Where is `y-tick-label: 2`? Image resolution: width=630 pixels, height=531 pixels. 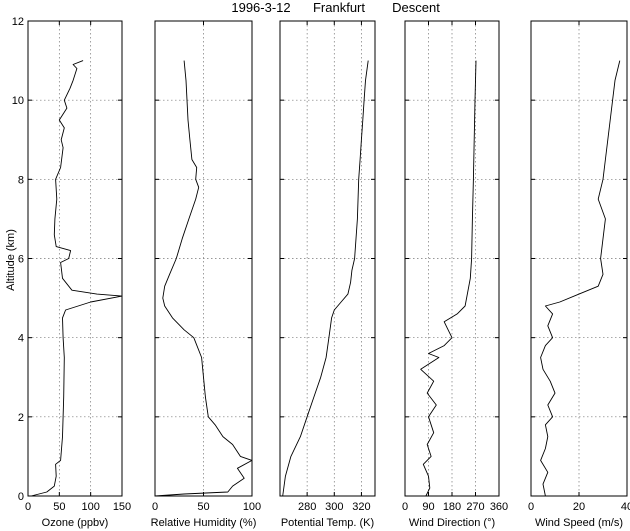 y-tick-label: 2 is located at coordinates (21, 418).